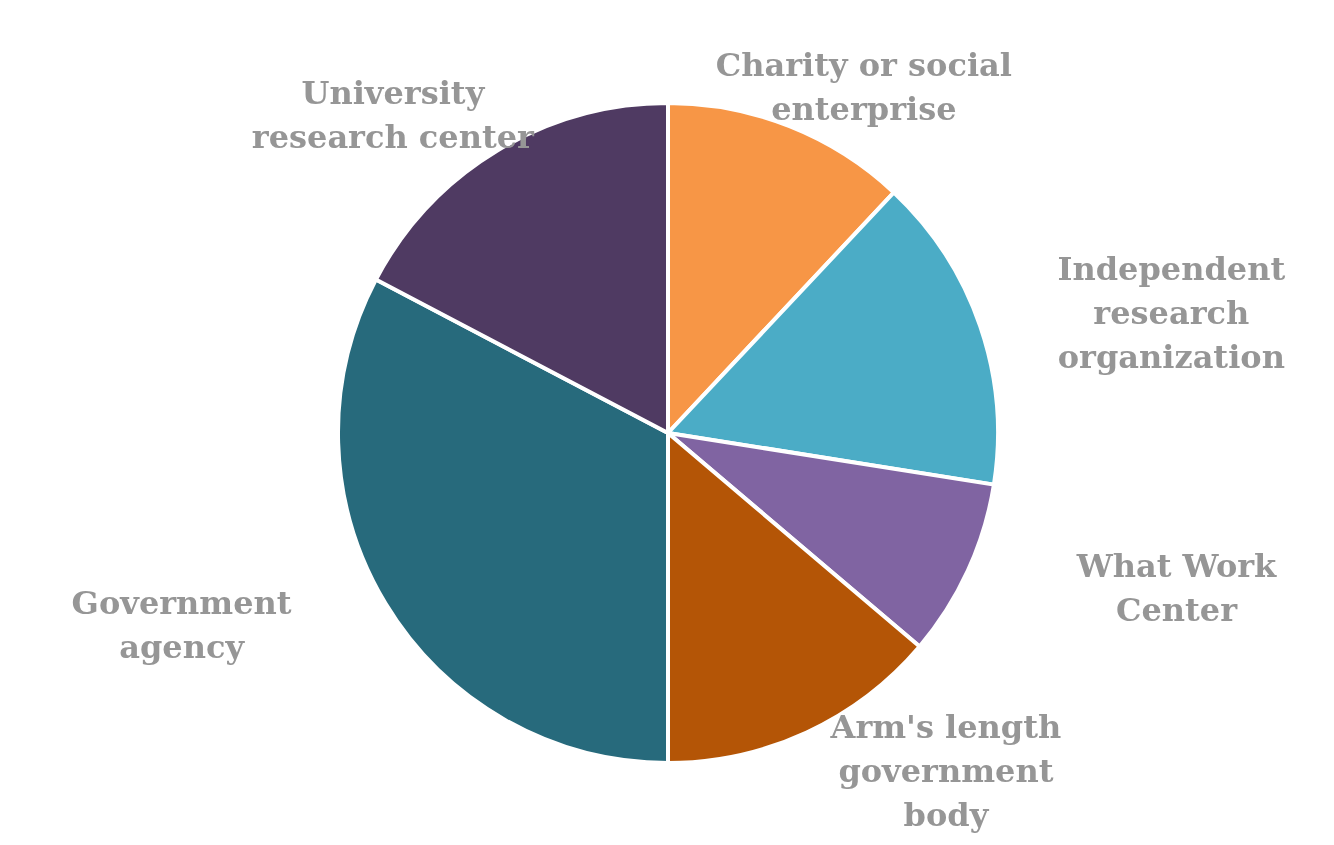 Image resolution: width=1334 pixels, height=845 pixels. I want to click on slice-label: Arm's length government body, so click(946, 771).